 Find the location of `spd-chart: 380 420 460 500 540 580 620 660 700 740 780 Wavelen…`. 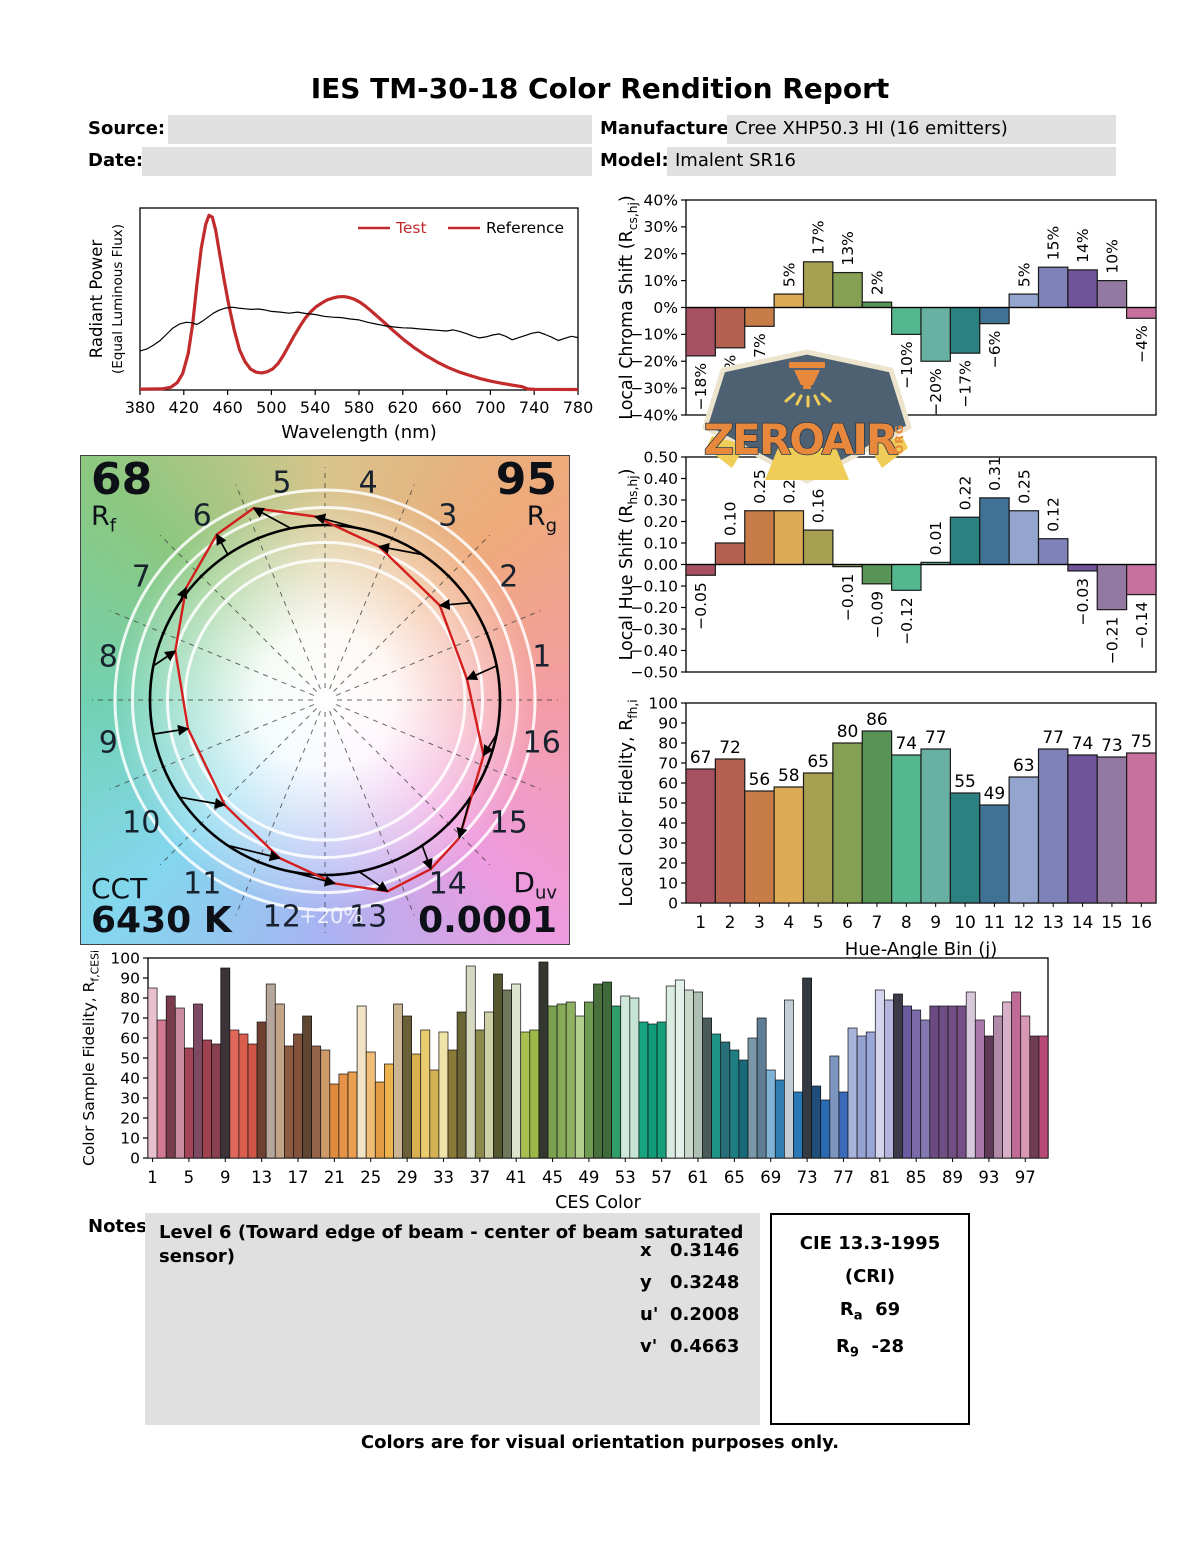

spd-chart: 380 420 460 500 540 580 620 660 700 740 780 Wavelen… is located at coordinates (340, 317).